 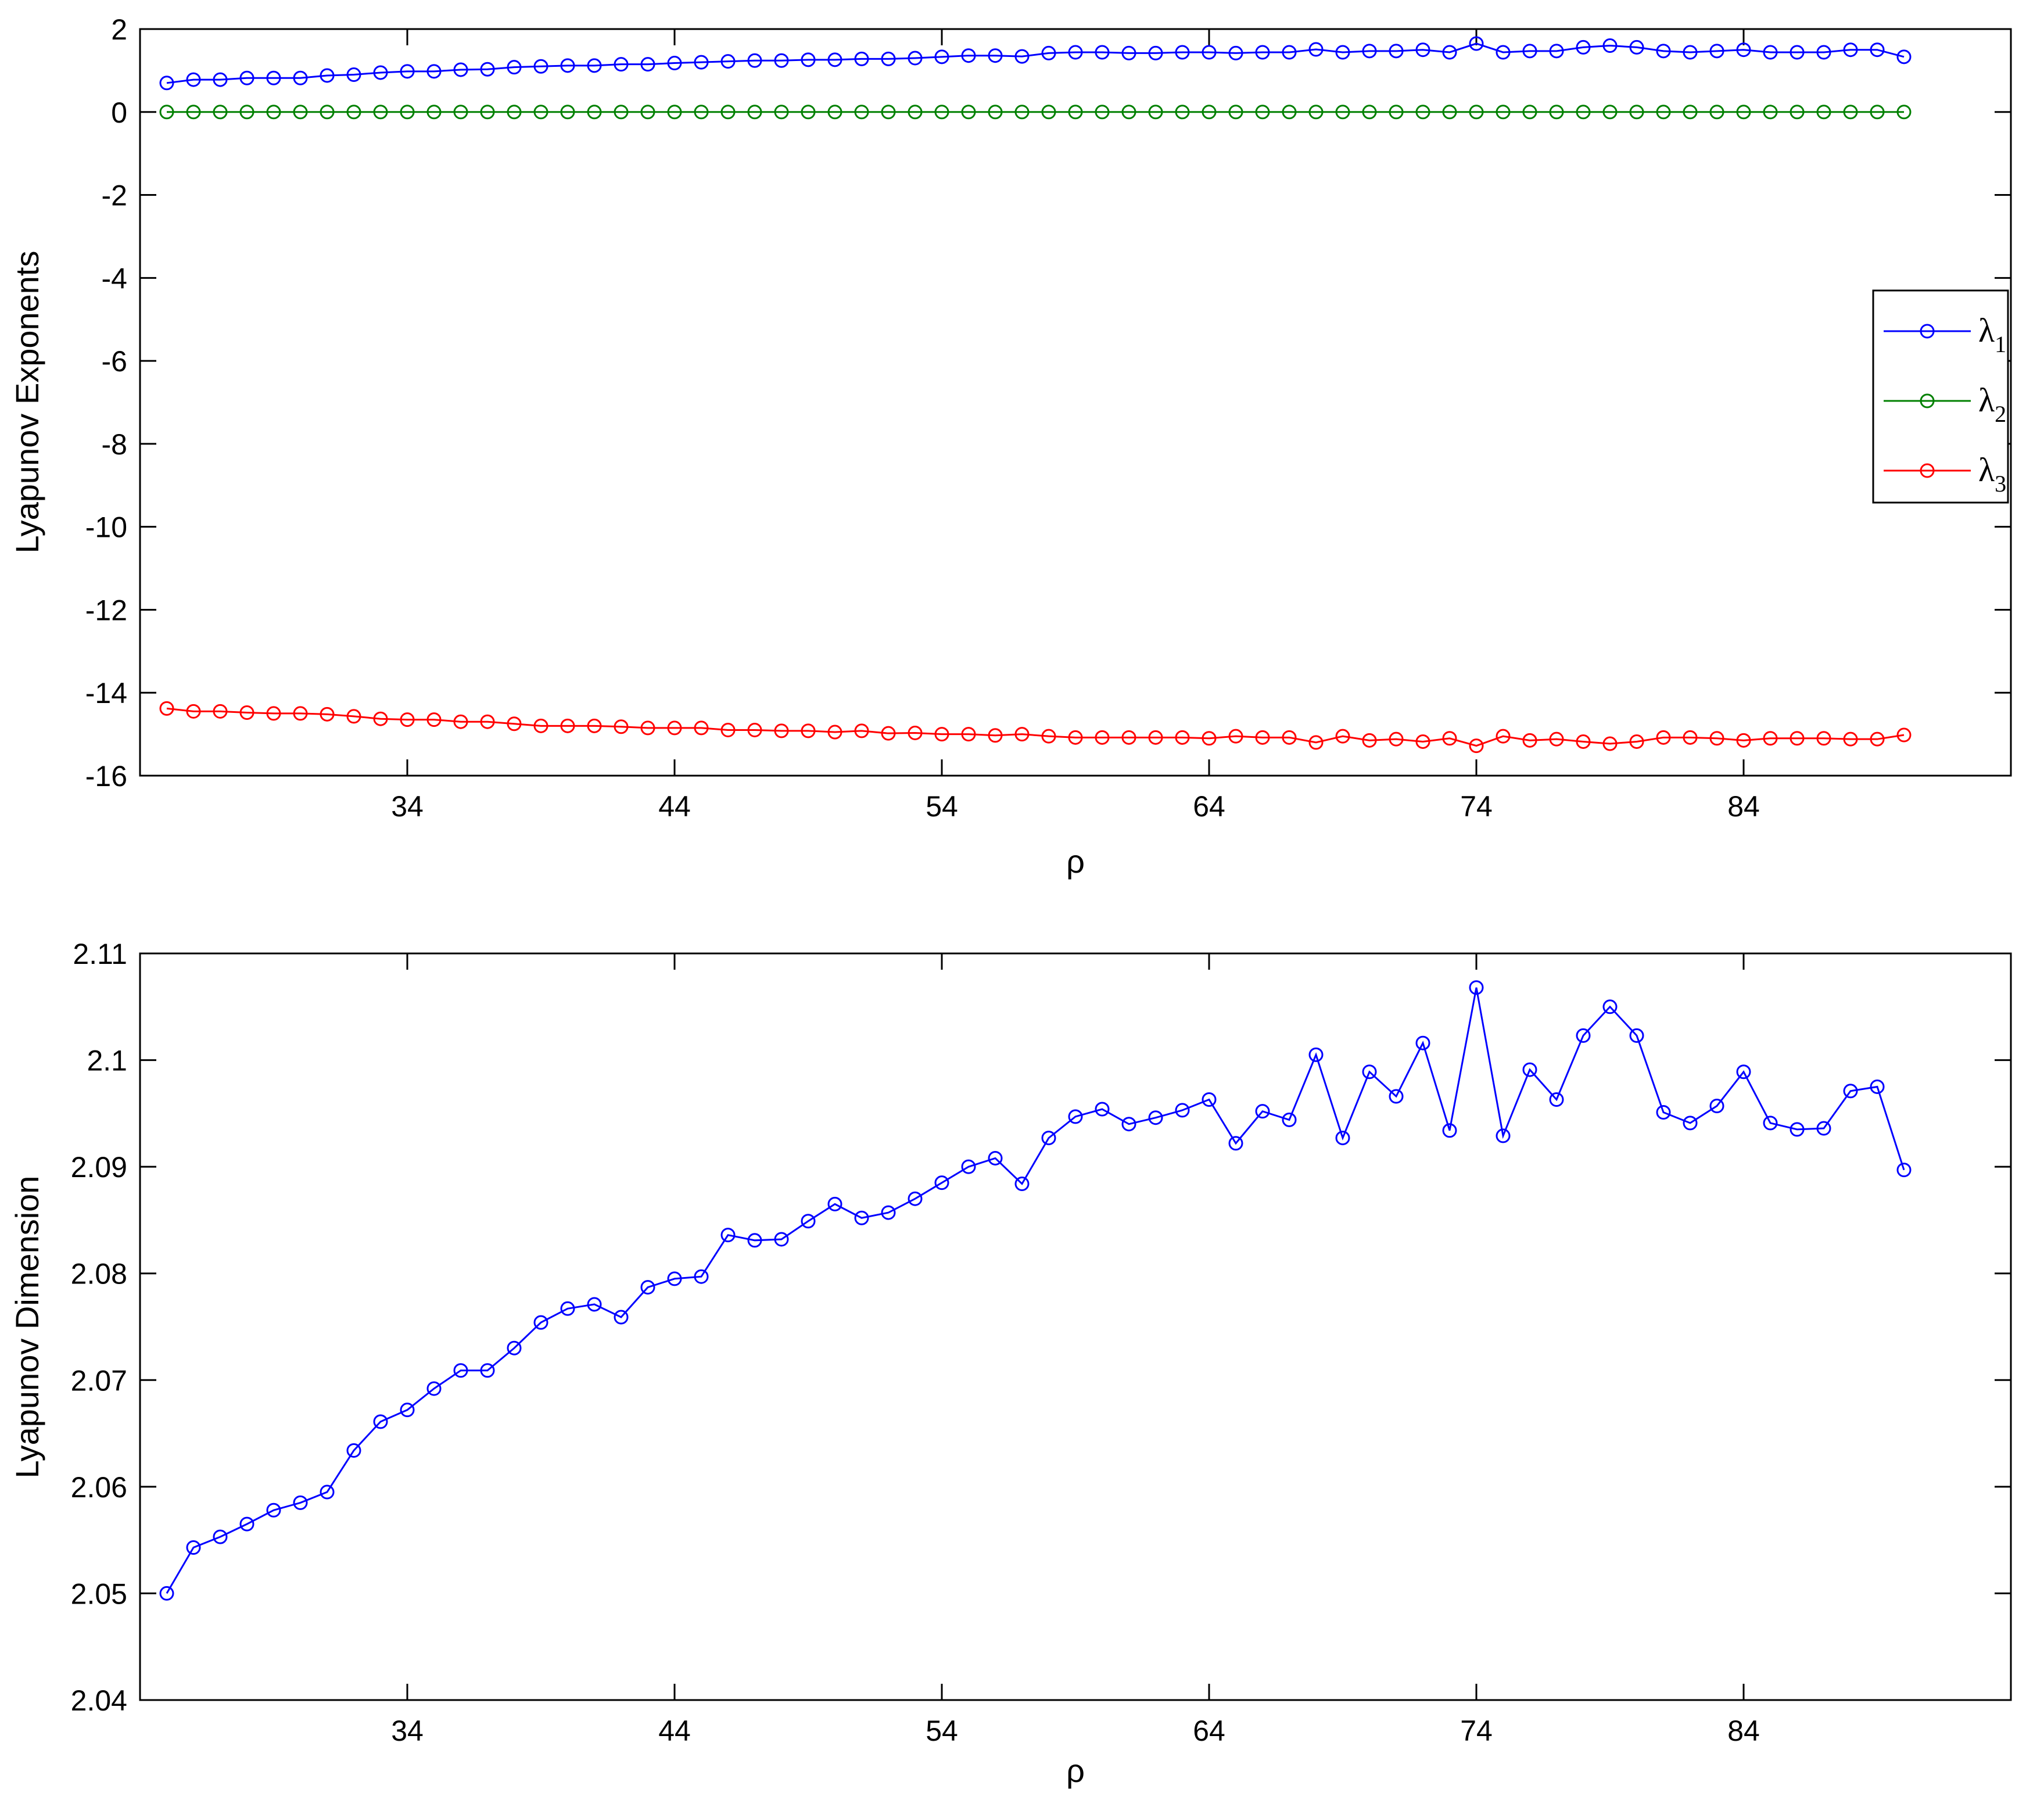 What do you see at coordinates (1209, 1731) in the screenshot?
I see `x-tick-label: 64` at bounding box center [1209, 1731].